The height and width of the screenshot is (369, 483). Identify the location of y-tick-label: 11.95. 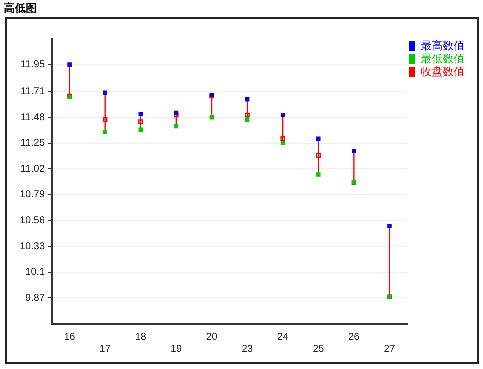
(33, 65).